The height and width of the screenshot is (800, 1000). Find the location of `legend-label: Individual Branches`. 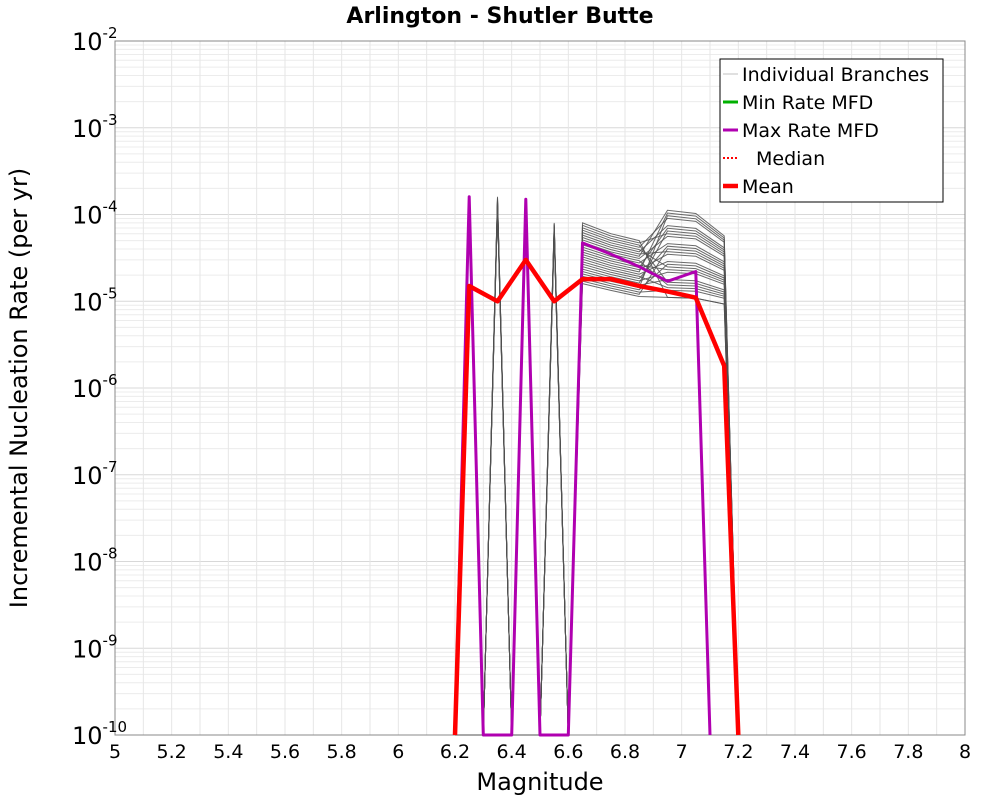

legend-label: Individual Branches is located at coordinates (835, 75).